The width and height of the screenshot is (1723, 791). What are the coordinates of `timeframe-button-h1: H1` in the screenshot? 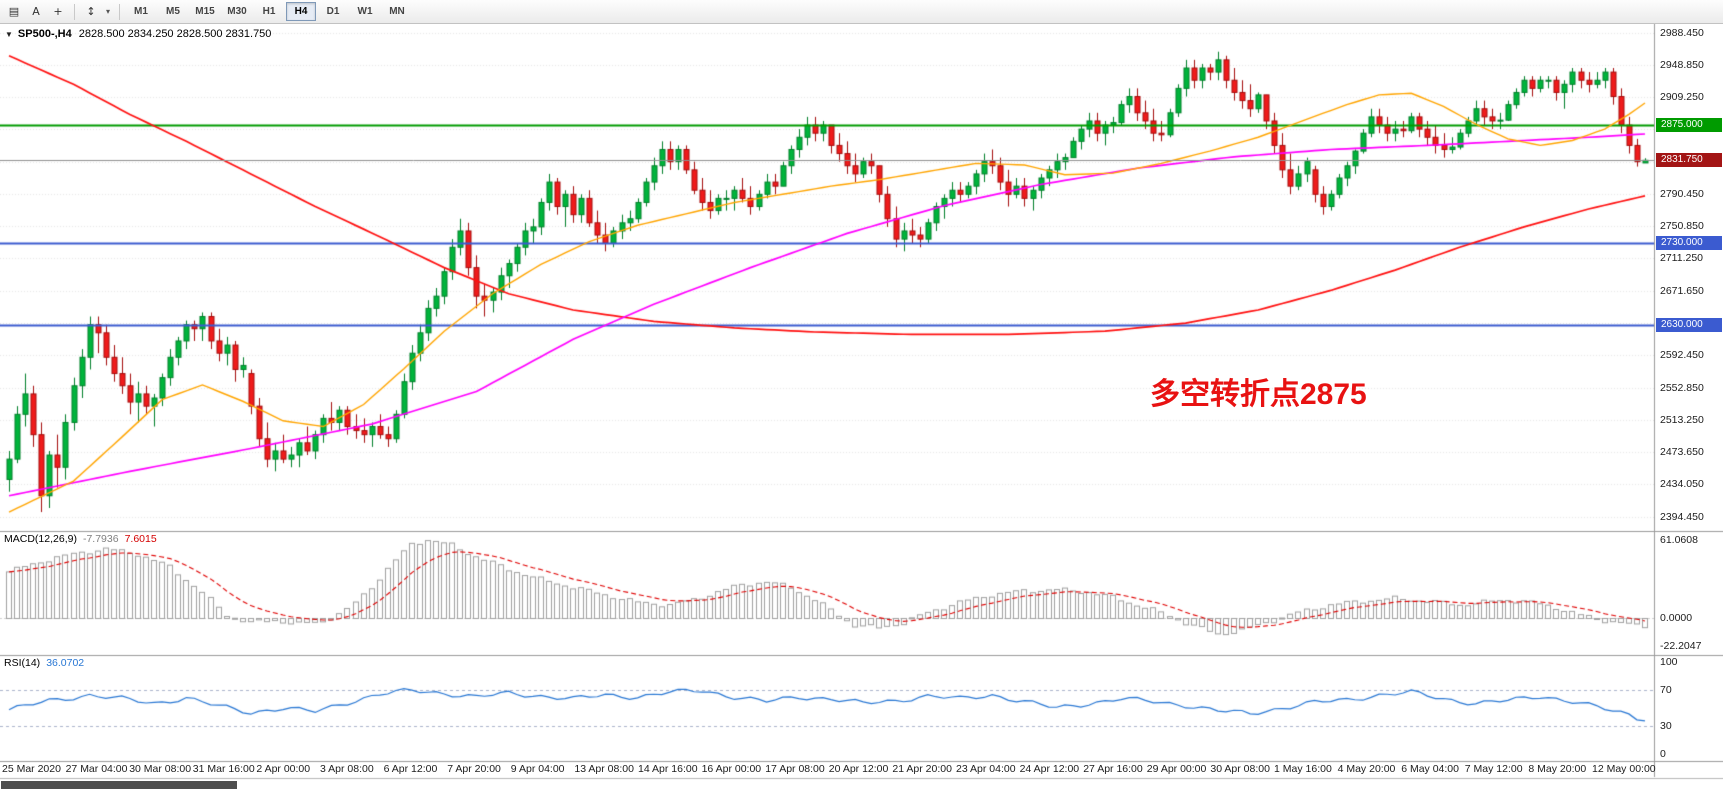 It's located at (269, 11).